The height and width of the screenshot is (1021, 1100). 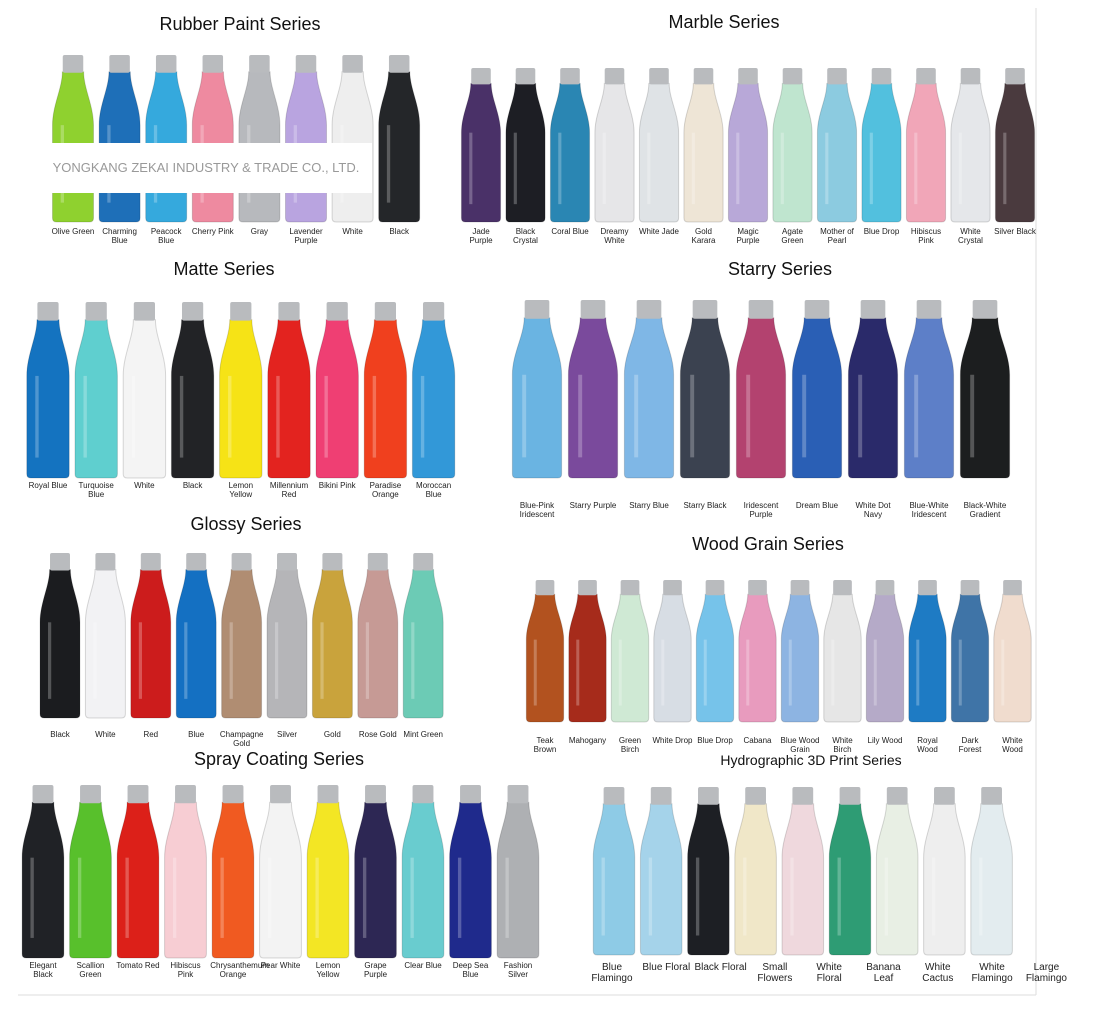 What do you see at coordinates (241, 490) in the screenshot?
I see `bottle-label: Lemon Yellow` at bounding box center [241, 490].